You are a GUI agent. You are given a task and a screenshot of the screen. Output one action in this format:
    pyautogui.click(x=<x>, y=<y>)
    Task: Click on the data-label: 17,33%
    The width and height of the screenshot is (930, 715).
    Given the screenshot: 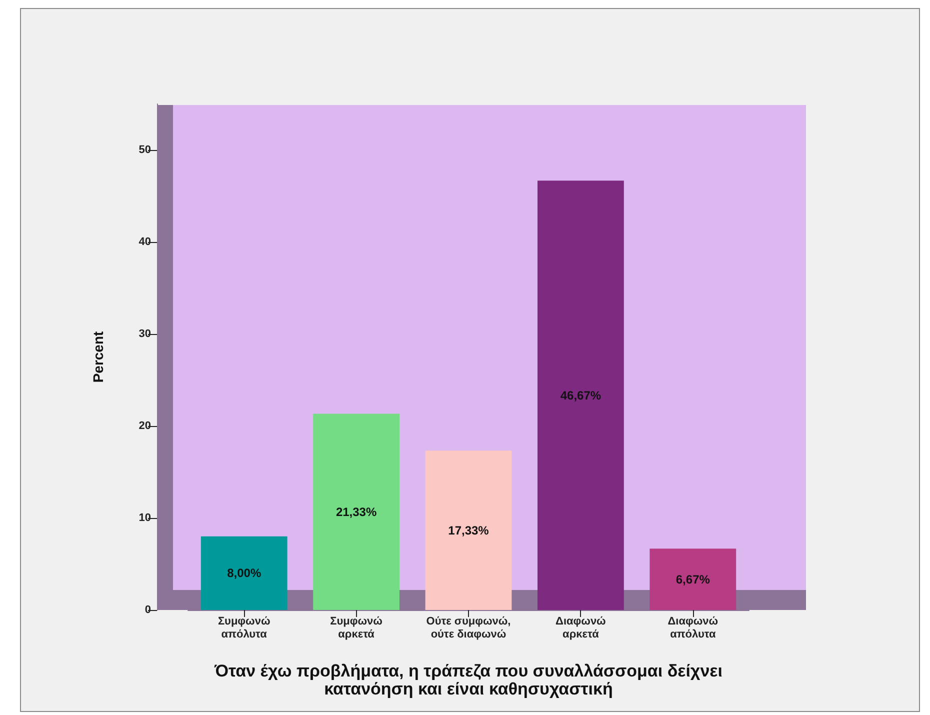 What is the action you would take?
    pyautogui.click(x=469, y=530)
    